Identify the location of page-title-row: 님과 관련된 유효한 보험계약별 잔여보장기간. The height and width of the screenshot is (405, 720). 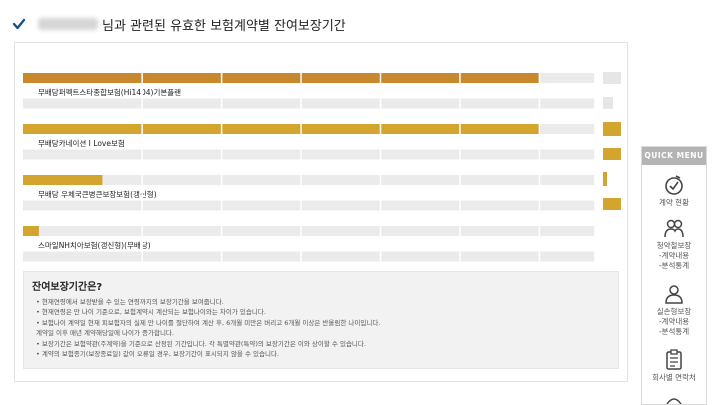
(179, 24).